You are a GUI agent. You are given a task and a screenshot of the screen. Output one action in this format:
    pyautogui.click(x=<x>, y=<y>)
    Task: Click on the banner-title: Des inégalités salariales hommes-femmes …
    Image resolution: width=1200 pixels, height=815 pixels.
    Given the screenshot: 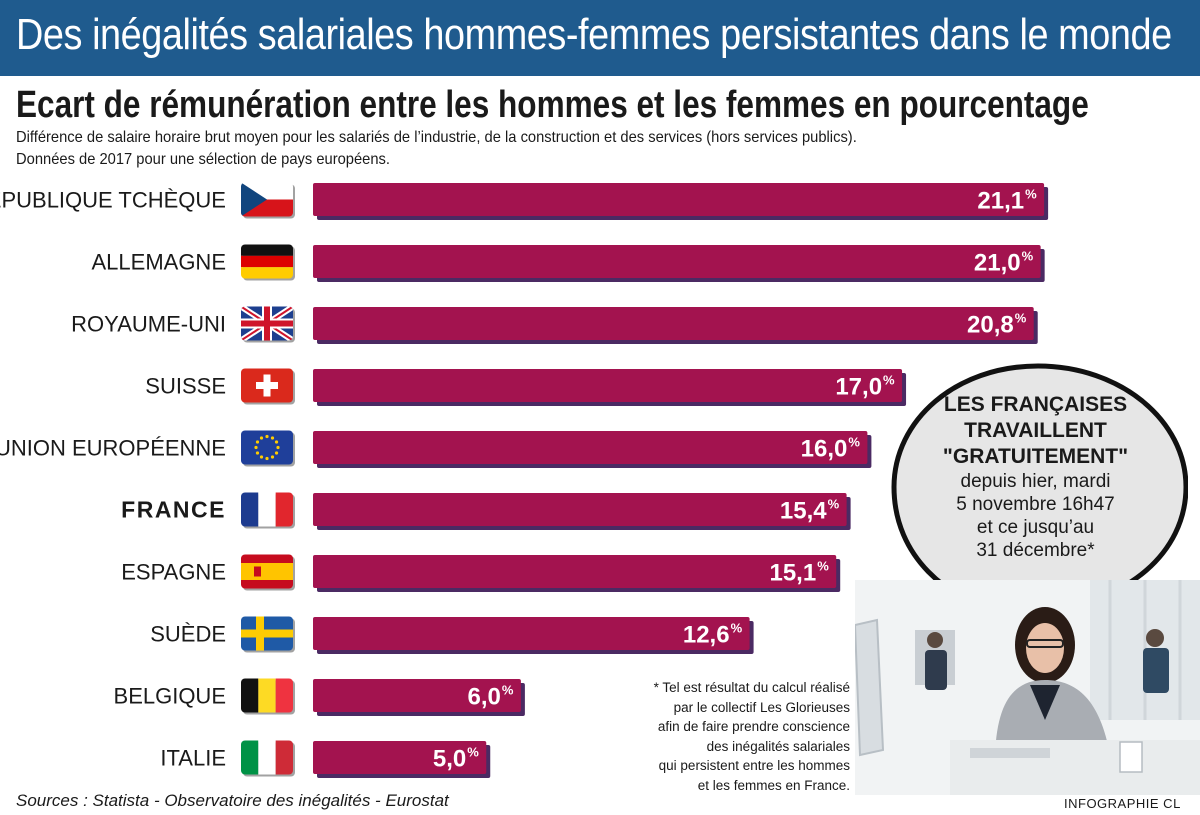 What is the action you would take?
    pyautogui.click(x=594, y=34)
    